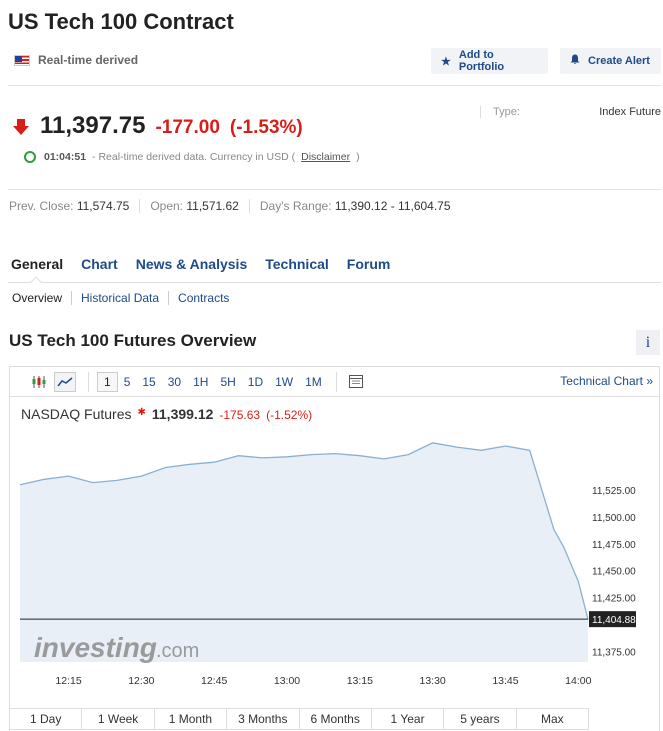 This screenshot has width=663, height=731. Describe the element at coordinates (37, 298) in the screenshot. I see `subtab-overview: Overview` at that location.